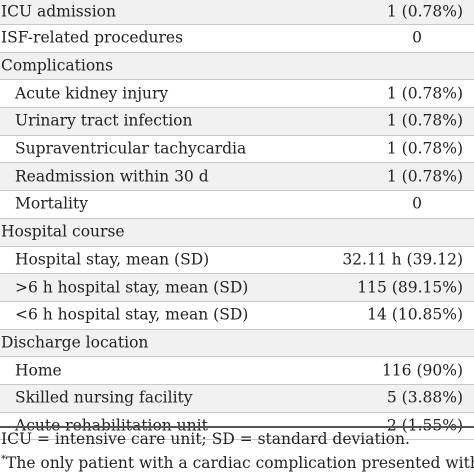  Describe the element at coordinates (38, 369) in the screenshot. I see `row-label: Home` at that location.